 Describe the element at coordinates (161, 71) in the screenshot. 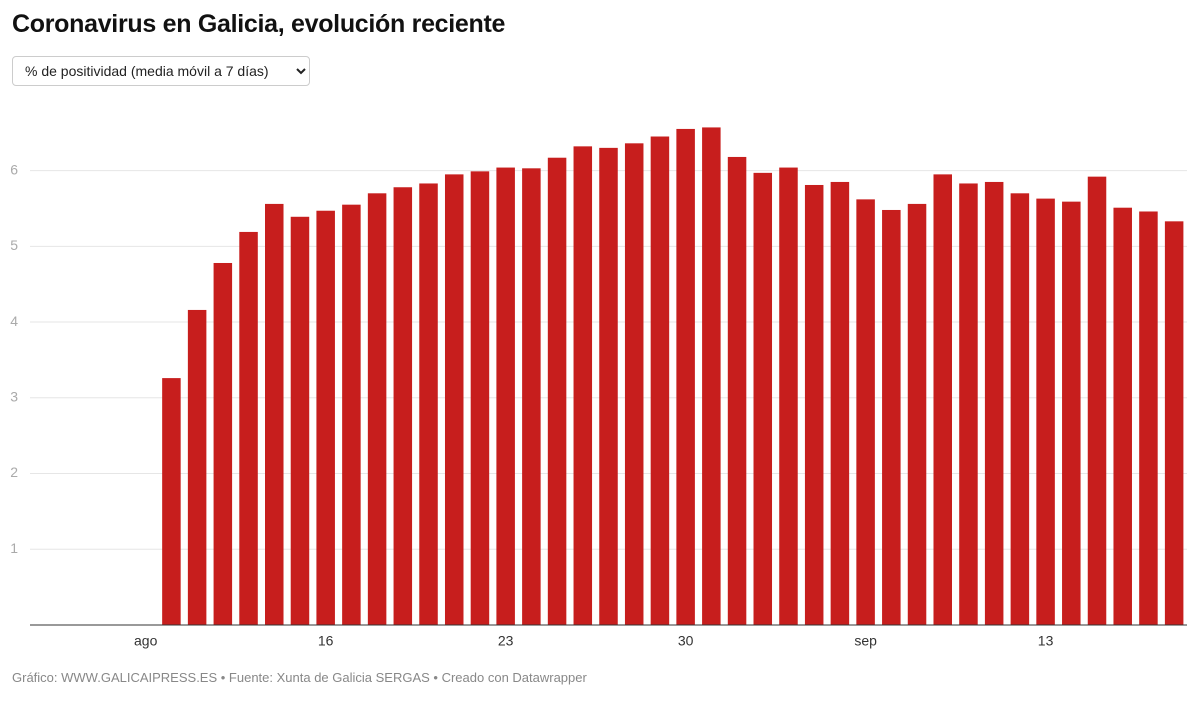

I see `metric-dropdown: % de positividad (media móvil a 7 días)` at that location.